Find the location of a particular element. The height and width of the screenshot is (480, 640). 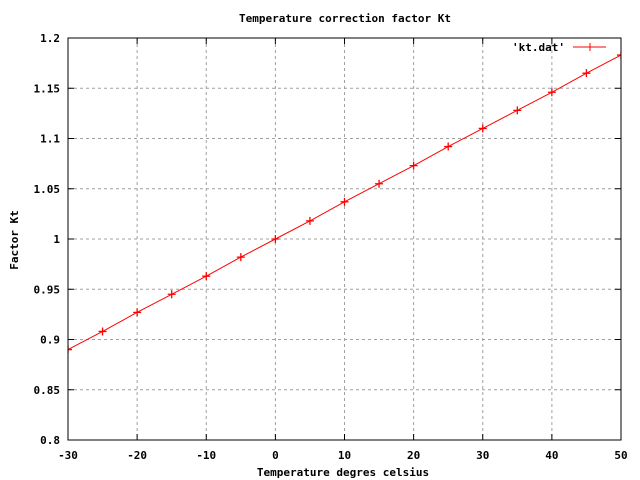

y-tick-label: 0.9 is located at coordinates (50, 340).